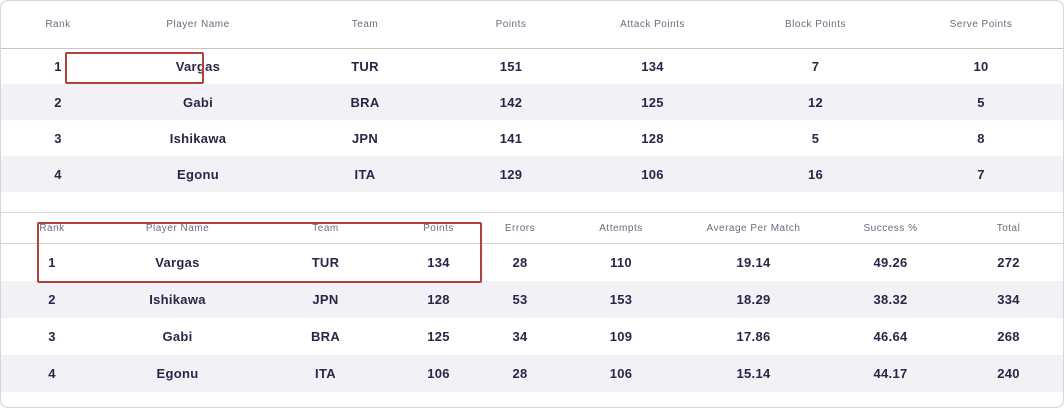 Image resolution: width=1064 pixels, height=408 pixels. I want to click on cell-serve-points: 8, so click(981, 138).